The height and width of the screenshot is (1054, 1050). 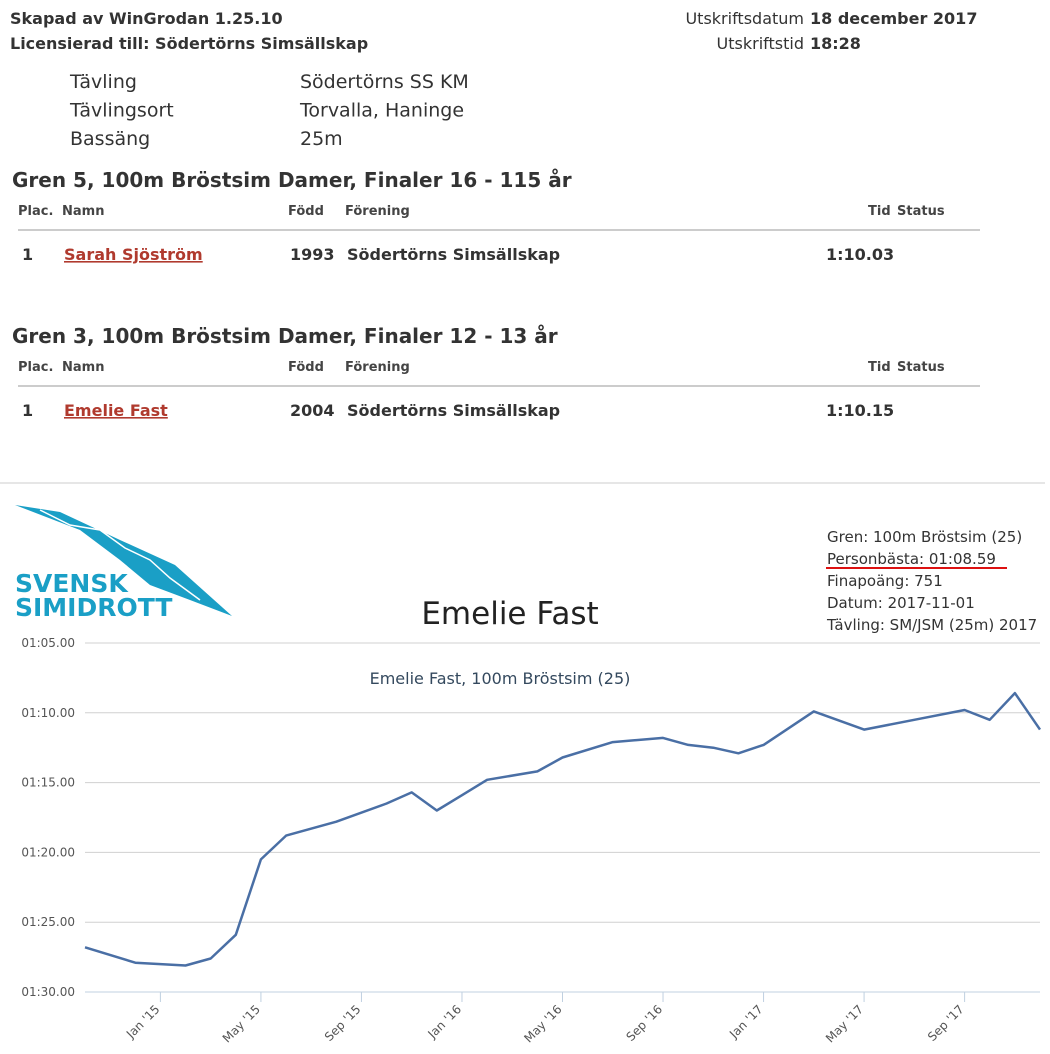 What do you see at coordinates (48, 852) in the screenshot?
I see `y-tick-label: 01:20.00` at bounding box center [48, 852].